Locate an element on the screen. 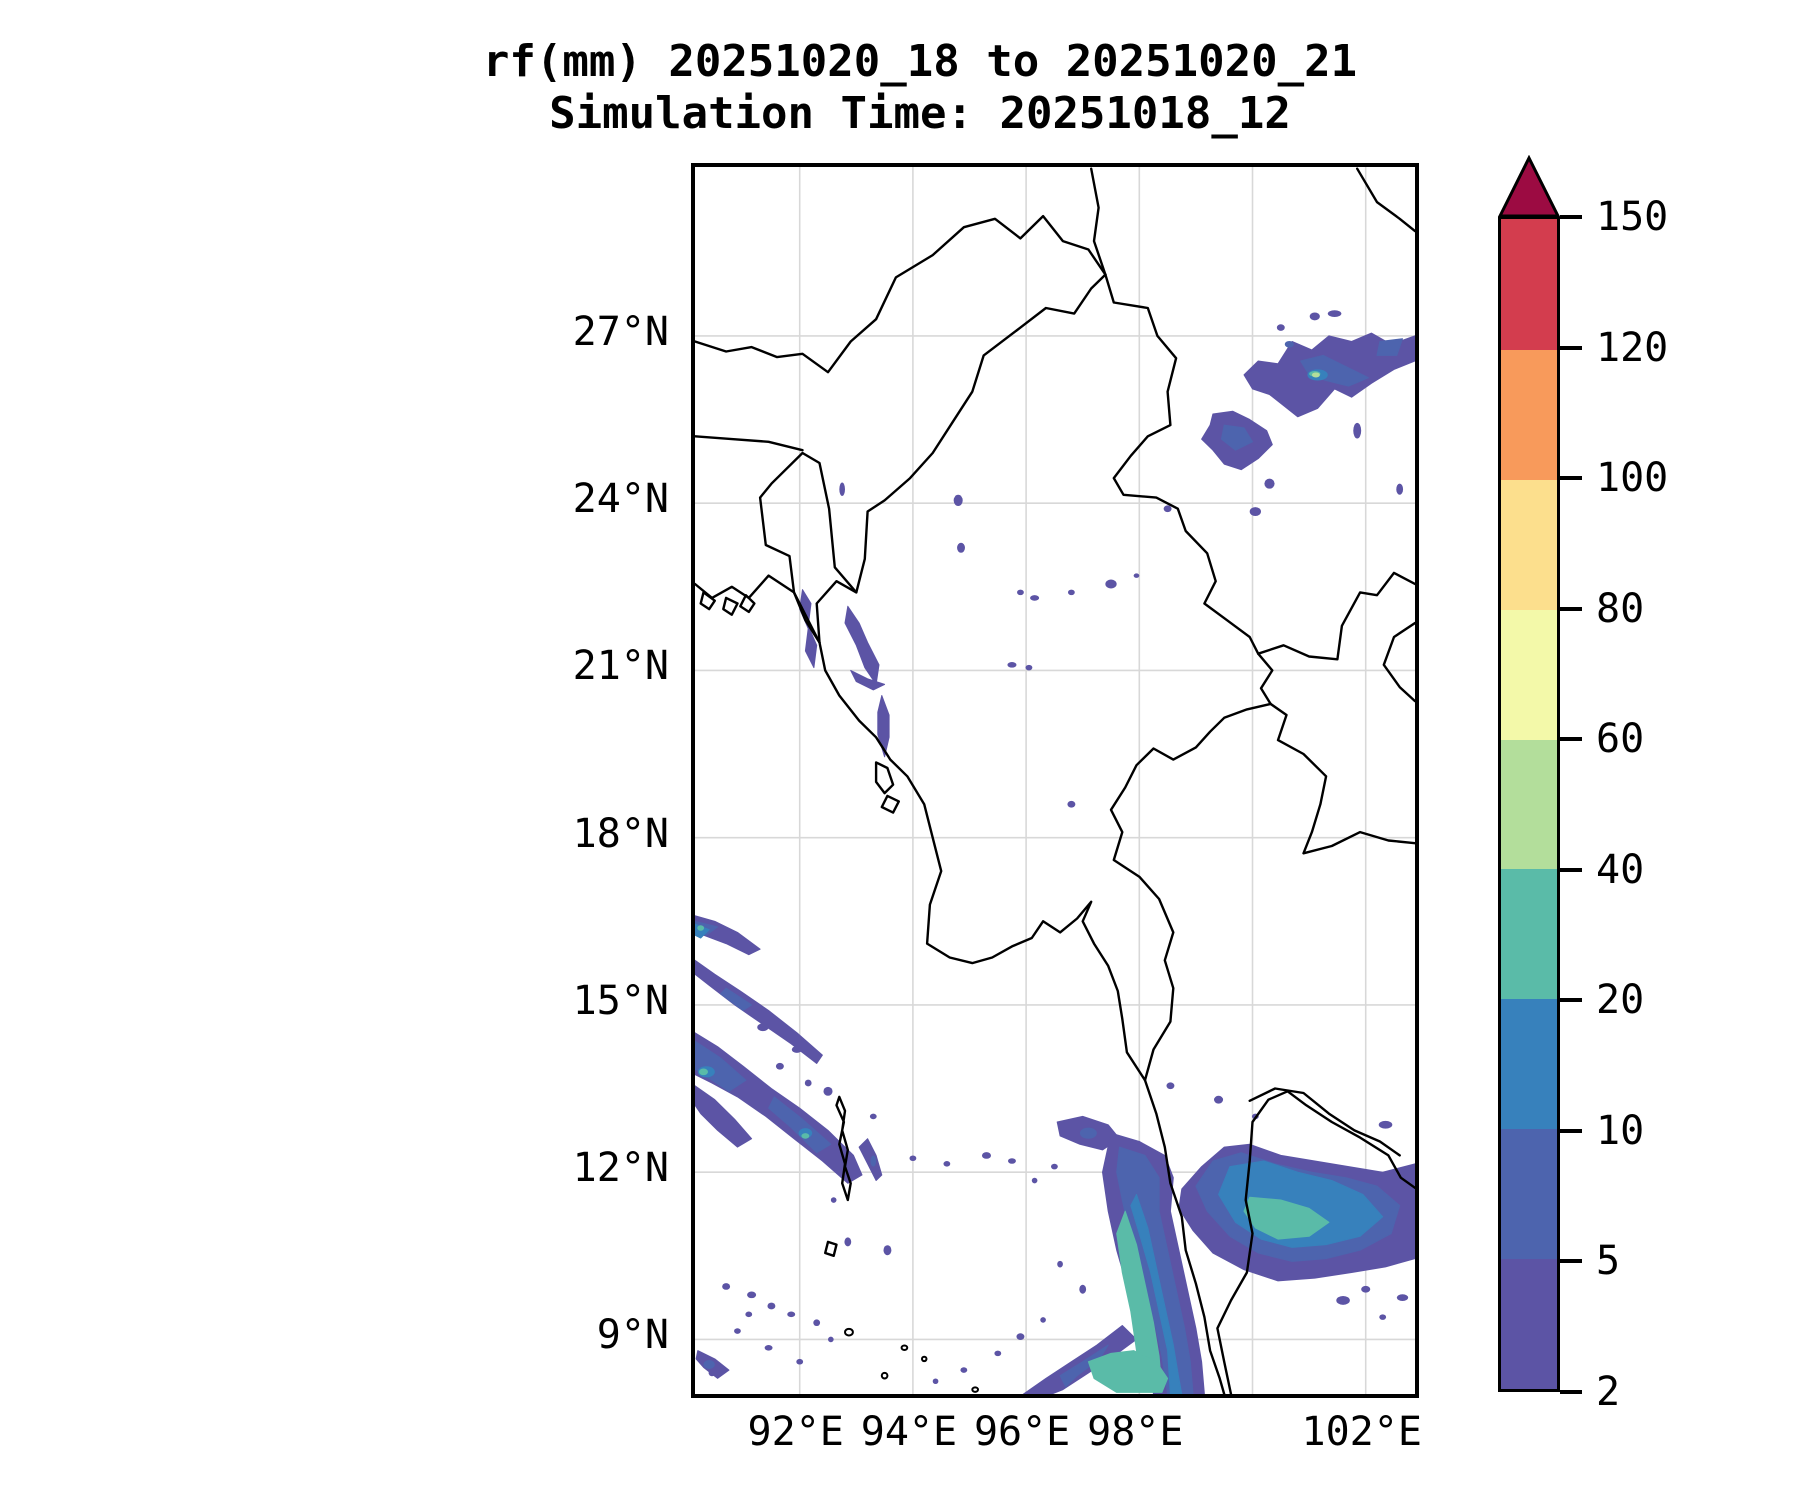  colorbar-tick-label: 5 is located at coordinates (1608, 1261).